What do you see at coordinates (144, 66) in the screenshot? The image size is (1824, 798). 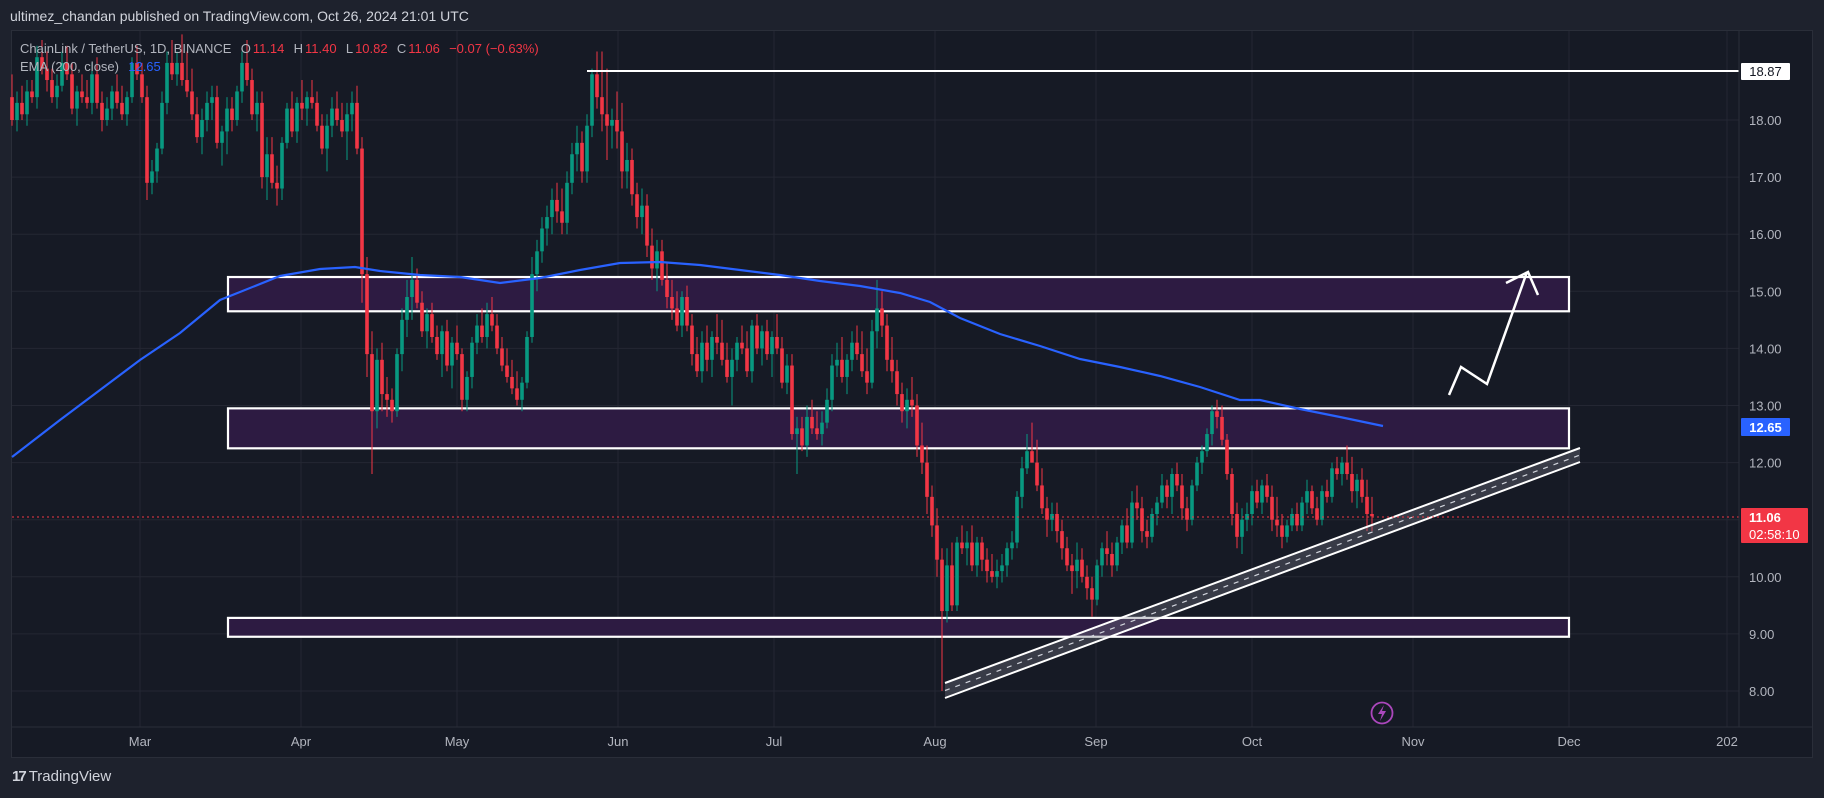 I see `indicator-value: 12.65` at bounding box center [144, 66].